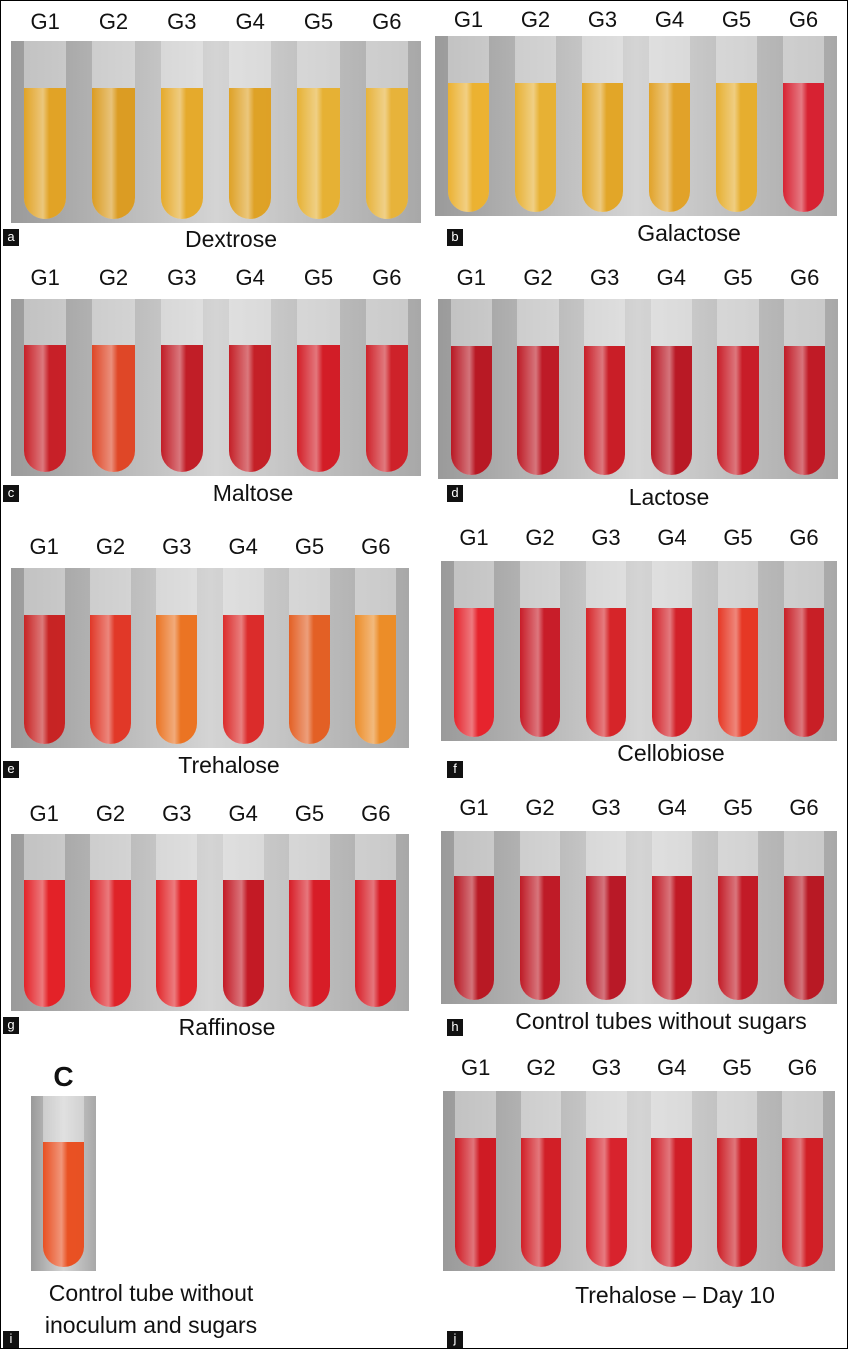 This screenshot has width=848, height=1349. What do you see at coordinates (11, 769) in the screenshot?
I see `panel-letter: e` at bounding box center [11, 769].